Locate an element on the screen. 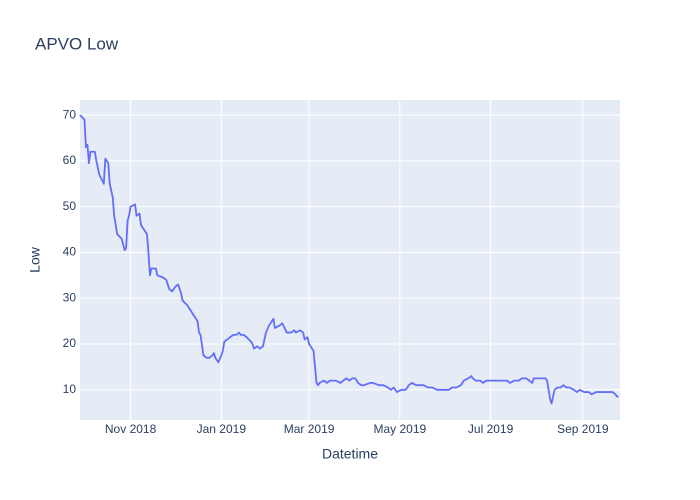 This screenshot has width=700, height=500. y-tick-label: 60 is located at coordinates (70, 160).